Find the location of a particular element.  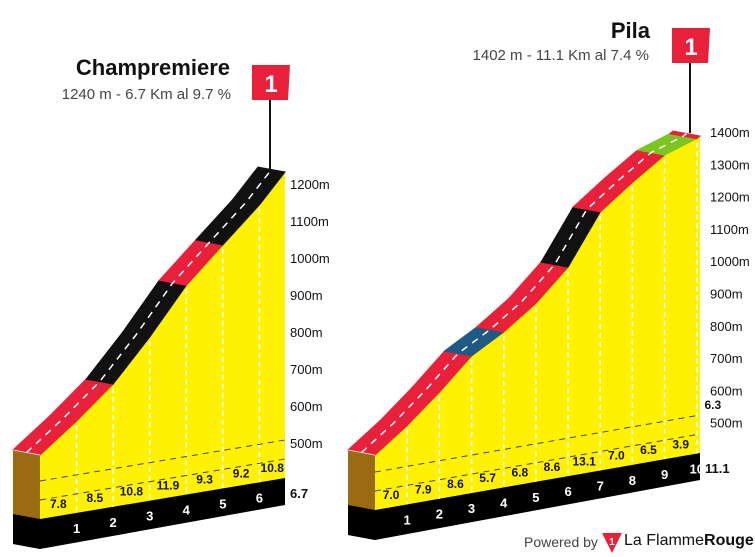

gradient-label: 7.9 is located at coordinates (423, 490).